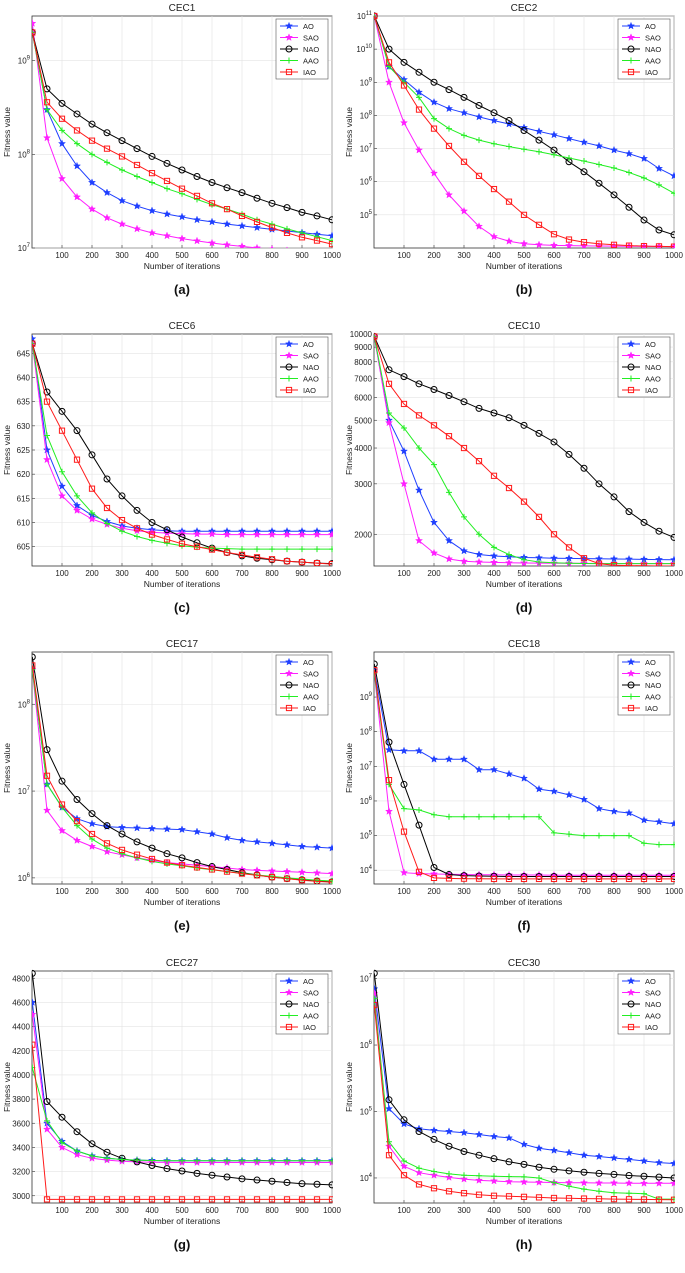 The image size is (685, 1273). What do you see at coordinates (242, 1210) in the screenshot?
I see `x-tick-label: 700` at bounding box center [242, 1210].